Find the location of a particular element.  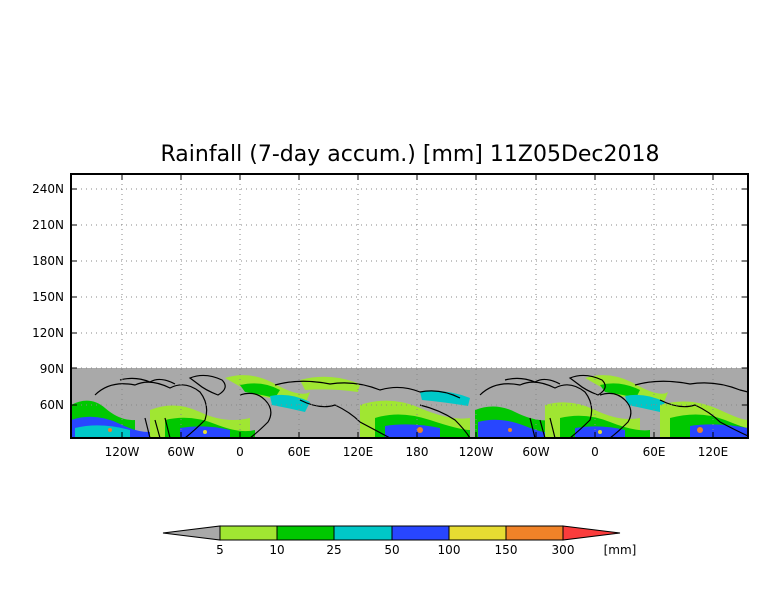

lat-label: 150N is located at coordinates (48, 297).